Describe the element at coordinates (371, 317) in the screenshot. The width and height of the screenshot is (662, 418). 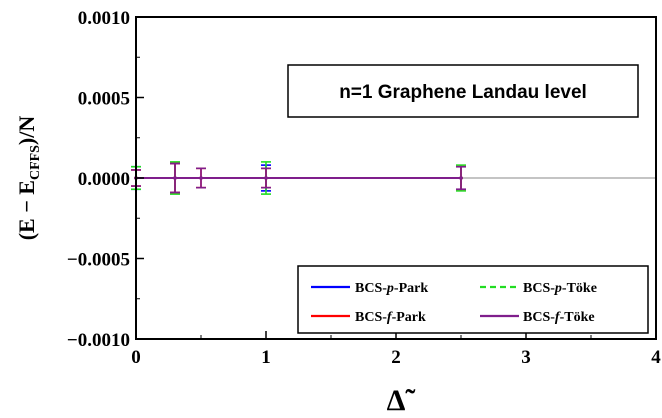
I see `legend-label-2-part-0: BCS-` at that location.